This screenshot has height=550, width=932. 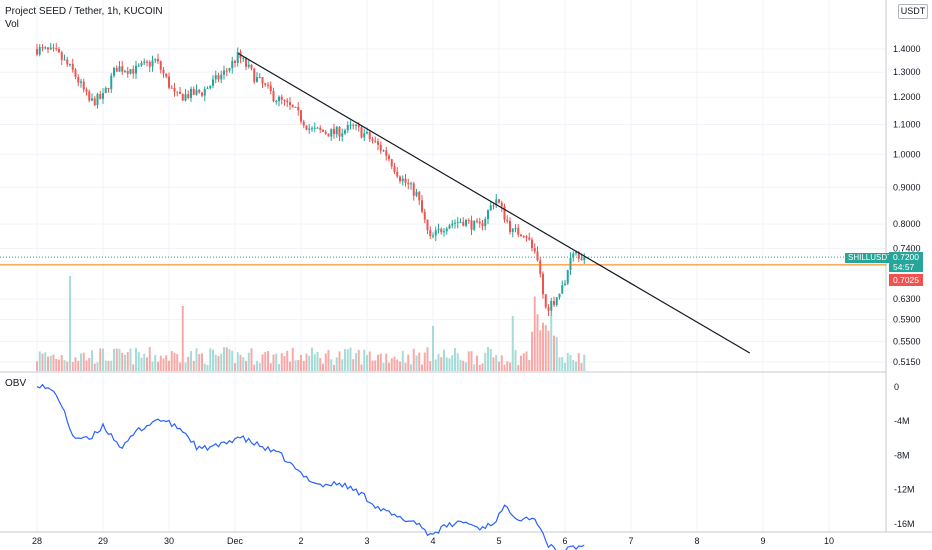 I want to click on last-price-tag: 0.7200 54:57, so click(x=906, y=262).